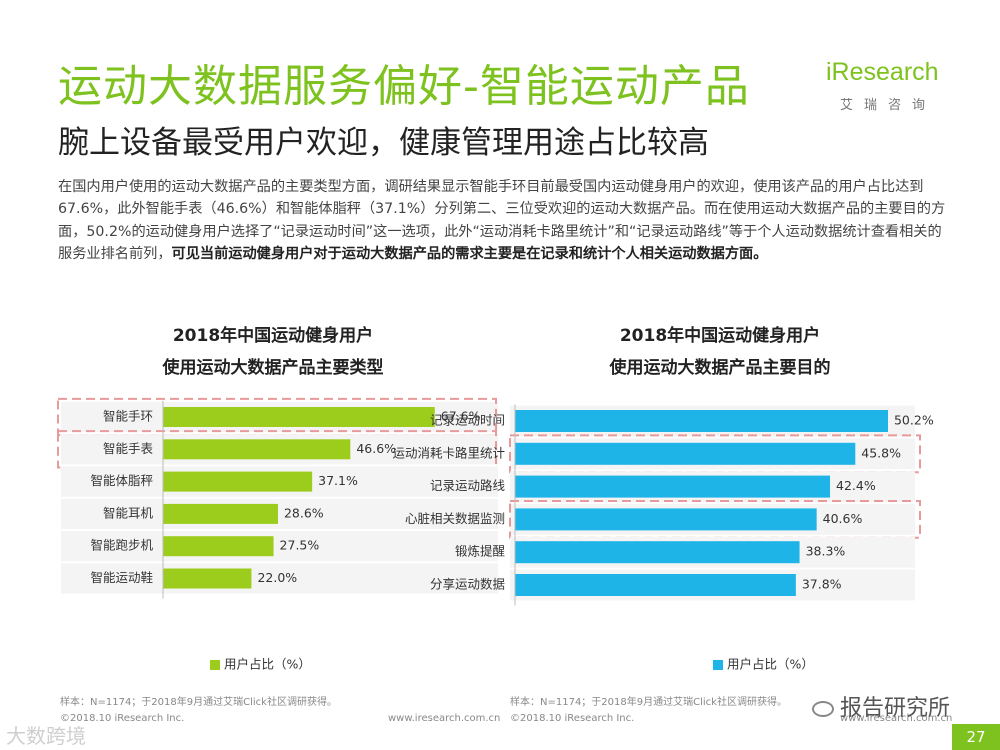  I want to click on website-left: www.iresearch.com.cn, so click(444, 718).